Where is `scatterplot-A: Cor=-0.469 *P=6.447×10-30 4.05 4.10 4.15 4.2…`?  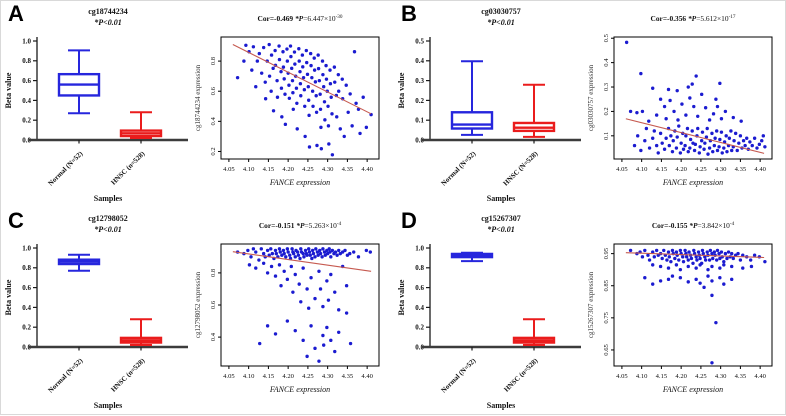 scatterplot-A: Cor=-0.469 *P=6.447×10-30 4.05 4.10 4.15 4.2… is located at coordinates (287, 100).